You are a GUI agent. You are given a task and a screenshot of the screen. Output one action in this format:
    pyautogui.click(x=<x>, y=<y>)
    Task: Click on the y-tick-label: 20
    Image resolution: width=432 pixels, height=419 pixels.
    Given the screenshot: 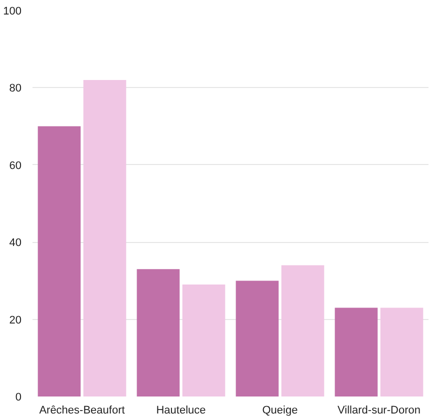 What is the action you would take?
    pyautogui.click(x=15, y=320)
    